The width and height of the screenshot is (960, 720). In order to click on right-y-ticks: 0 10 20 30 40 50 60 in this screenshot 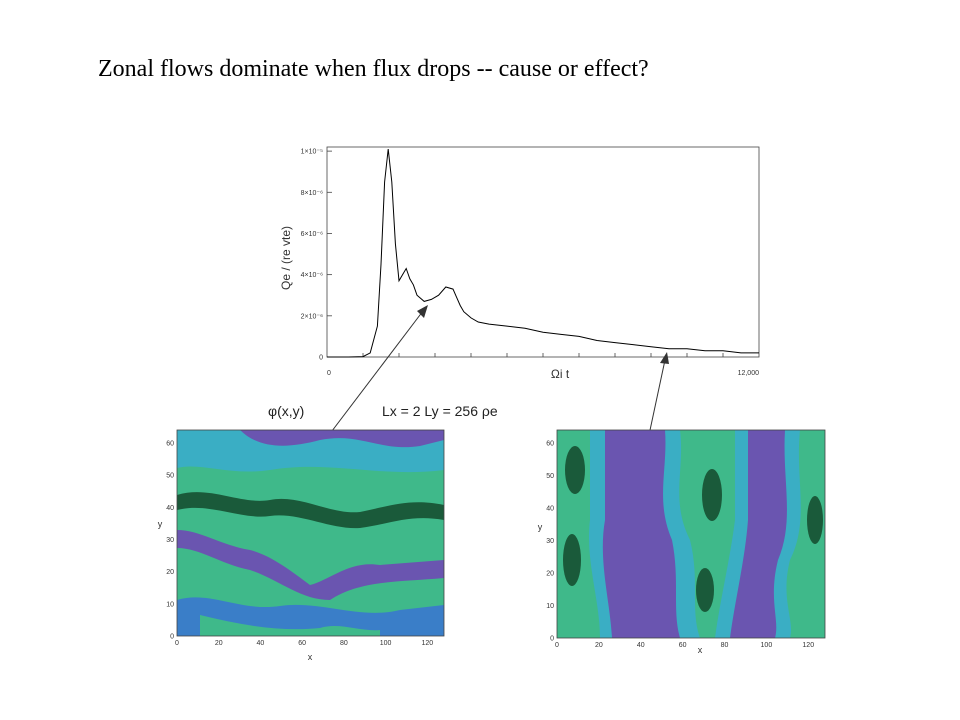, I will do `click(550, 542)`.